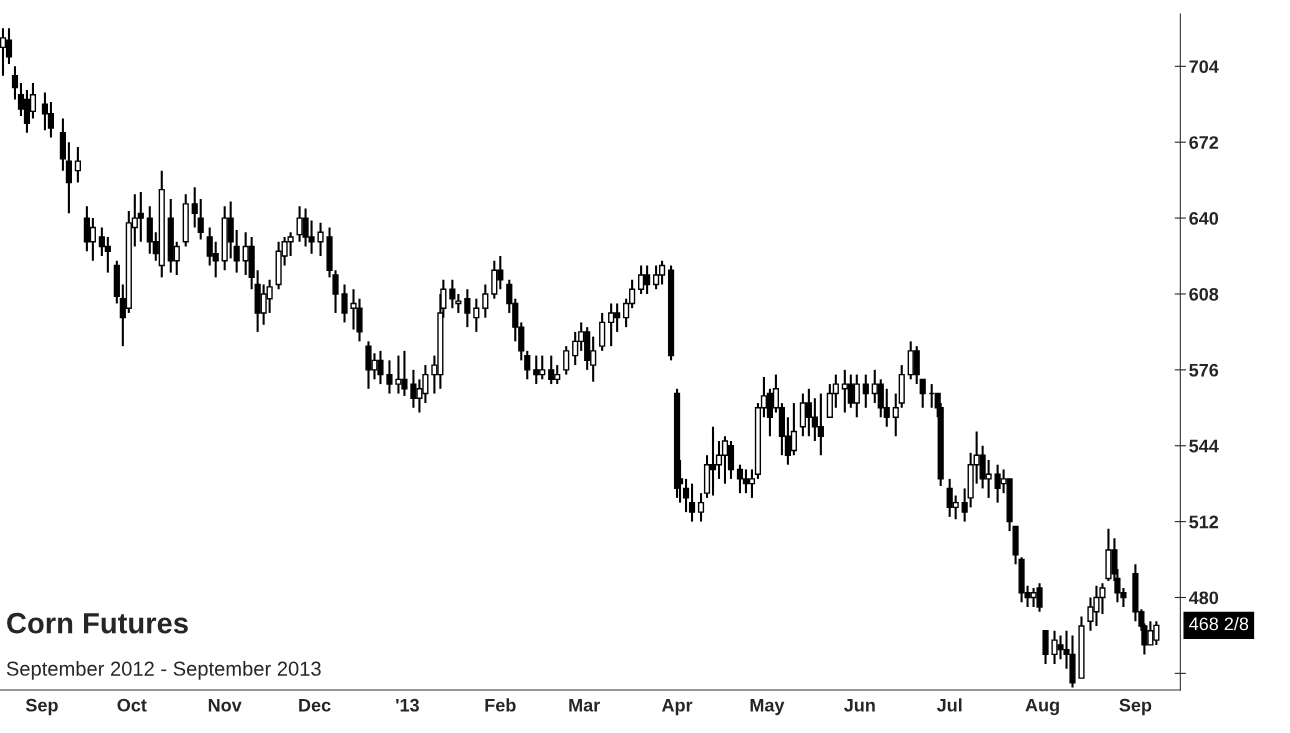 The width and height of the screenshot is (1290, 733). Describe the element at coordinates (500, 705) in the screenshot. I see `x-tick-label: Feb` at that location.